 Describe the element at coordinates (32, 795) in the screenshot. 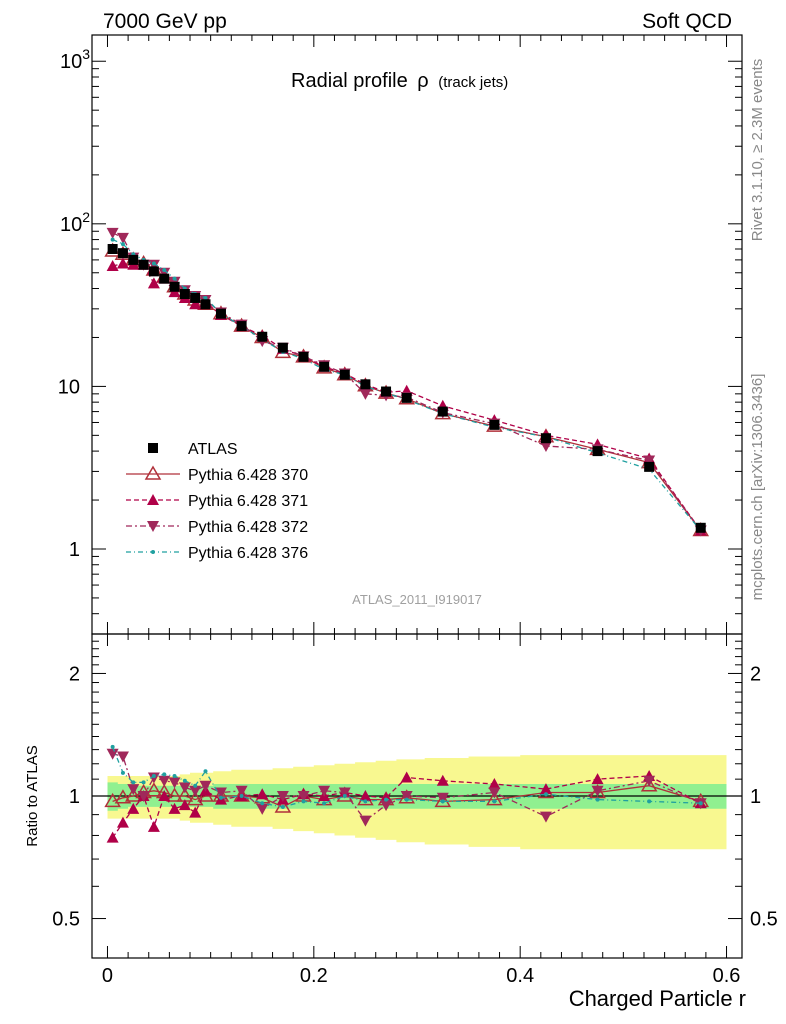

I see `ratio-y-axis-label: Ratio to ATLAS` at that location.